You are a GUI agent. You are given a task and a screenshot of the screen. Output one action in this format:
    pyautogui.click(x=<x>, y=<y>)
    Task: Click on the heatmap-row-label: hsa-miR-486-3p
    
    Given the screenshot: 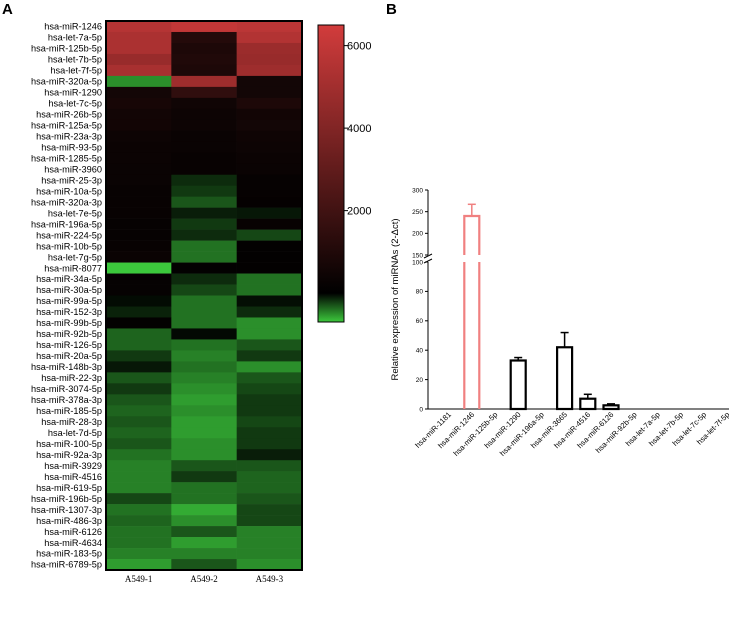 What is the action you would take?
    pyautogui.click(x=69, y=521)
    